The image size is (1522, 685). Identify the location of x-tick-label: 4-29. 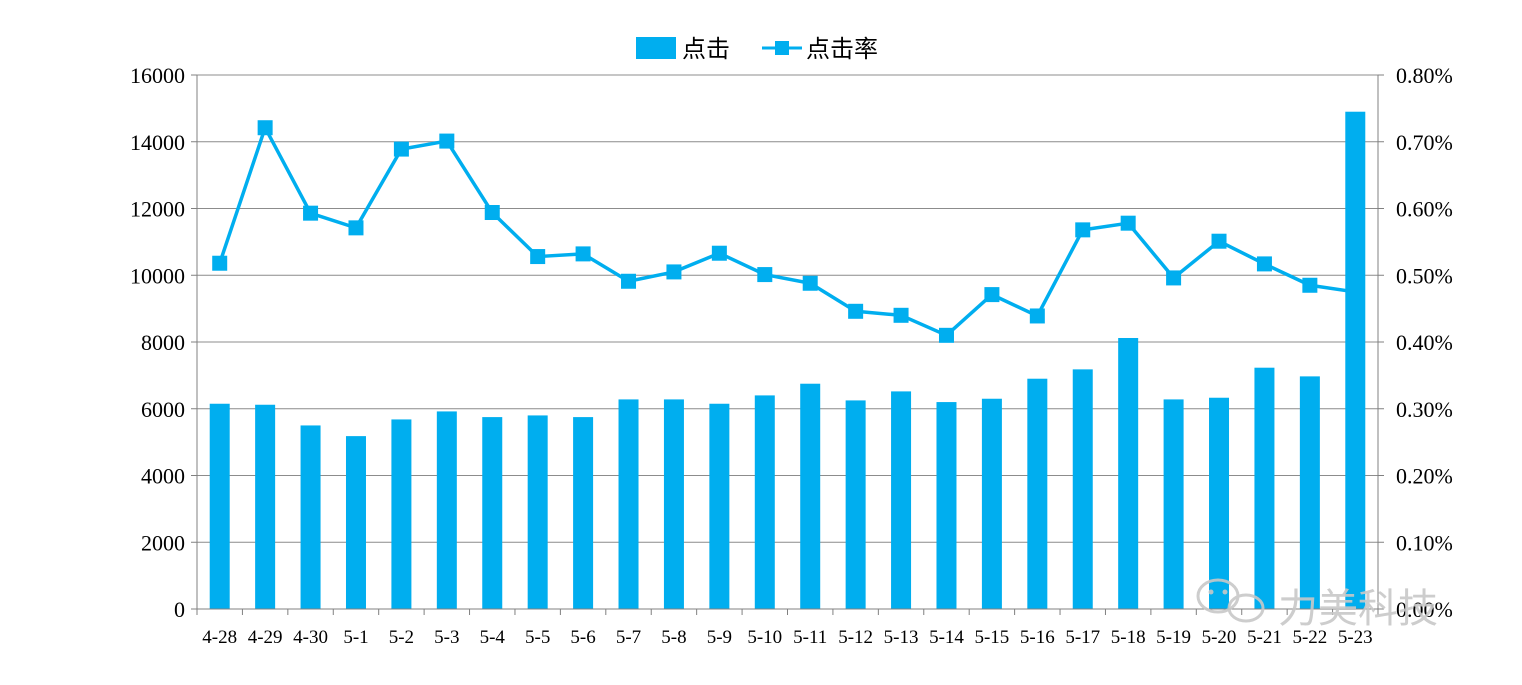
(265, 637).